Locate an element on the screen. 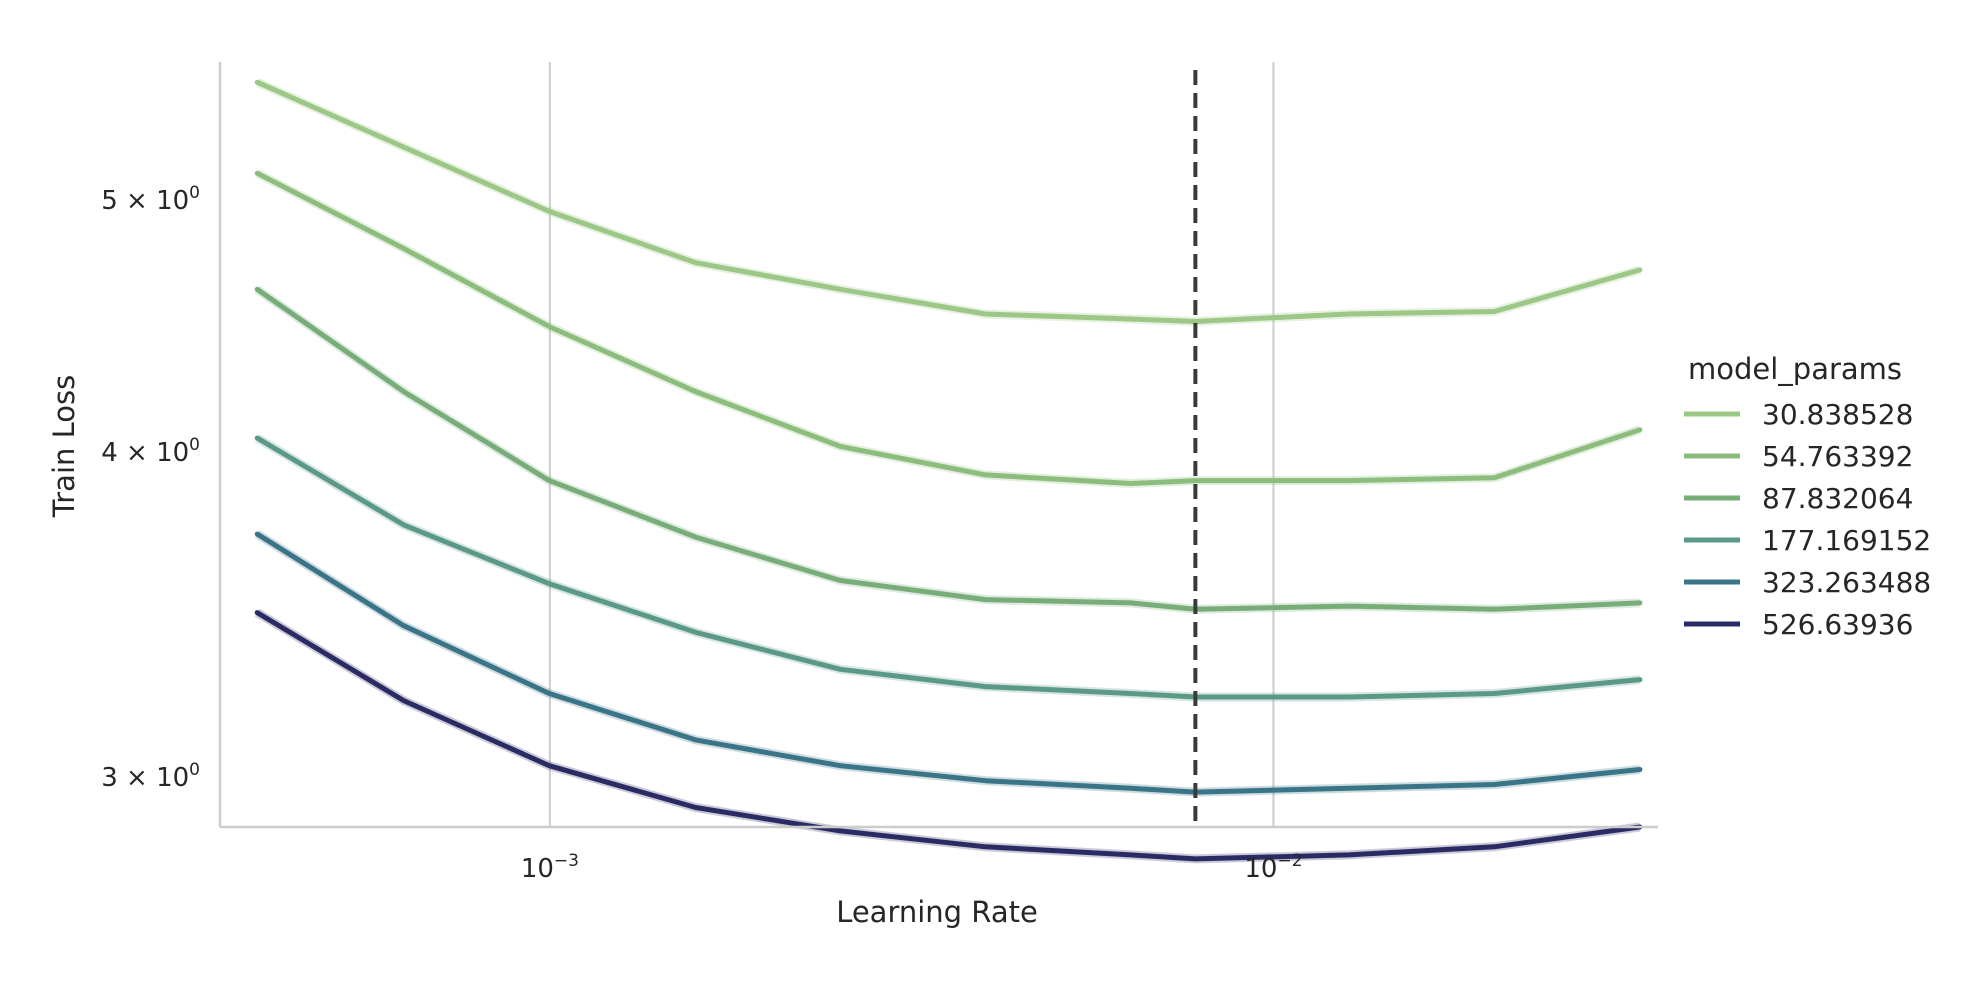 This screenshot has width=1962, height=984. y-tick-label: 5 × 100 is located at coordinates (150, 199).